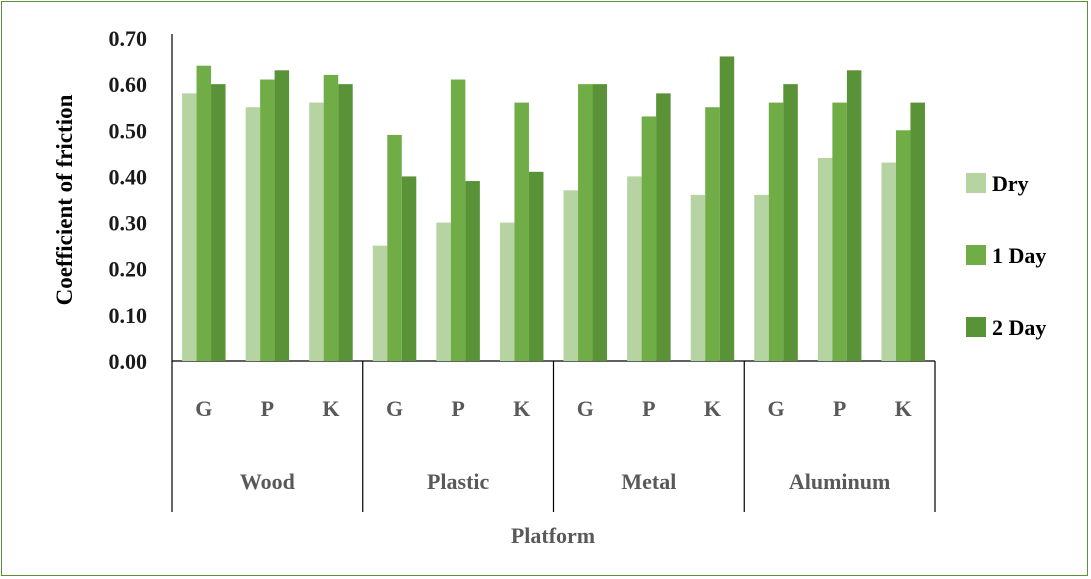  Describe the element at coordinates (128, 130) in the screenshot. I see `y-tick-label: 0.50` at that location.